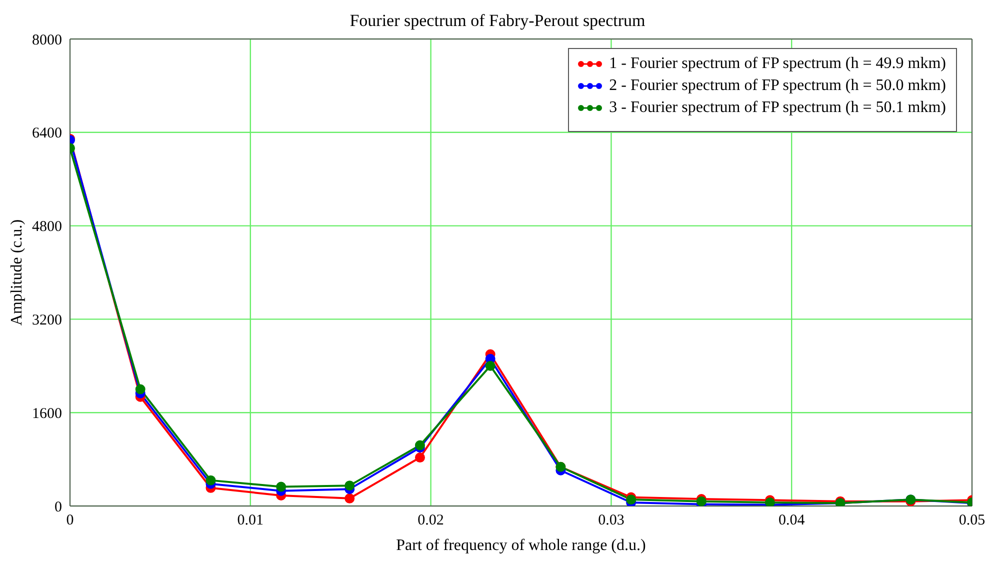 This screenshot has height=568, width=995. I want to click on chart-title: Fourier spectrum of Fabry-Perout spectrum, so click(497, 21).